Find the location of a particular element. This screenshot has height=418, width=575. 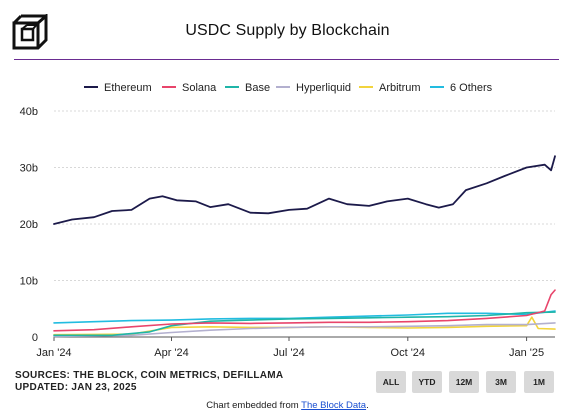

series-line-base is located at coordinates (304, 324).